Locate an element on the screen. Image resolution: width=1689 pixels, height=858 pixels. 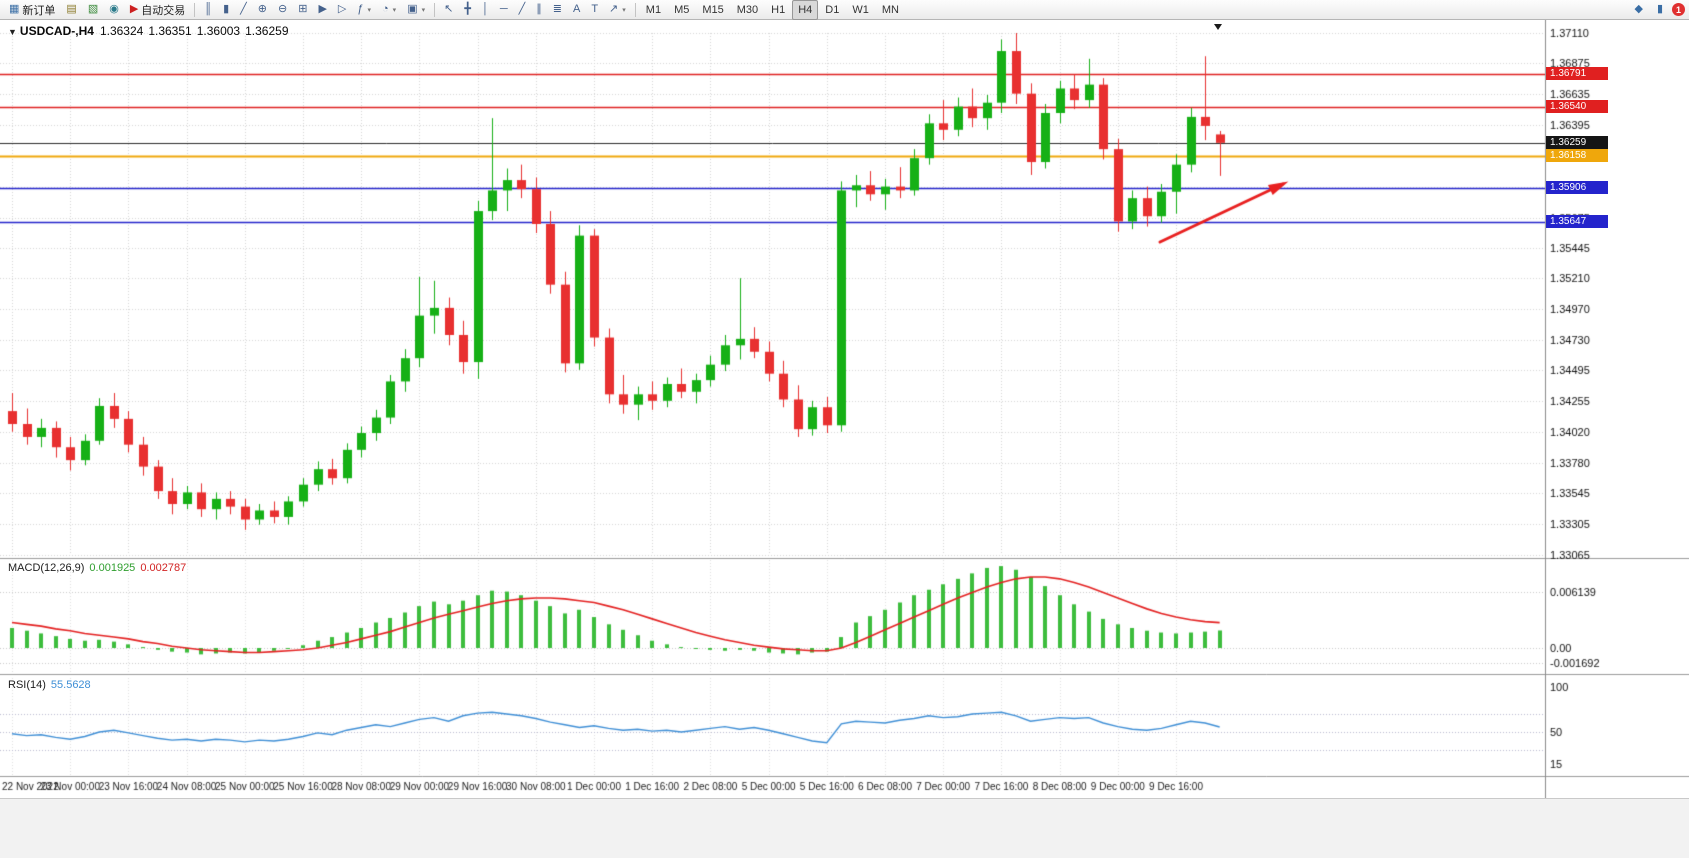
horizontal-line-button: ─ is located at coordinates (504, 10).